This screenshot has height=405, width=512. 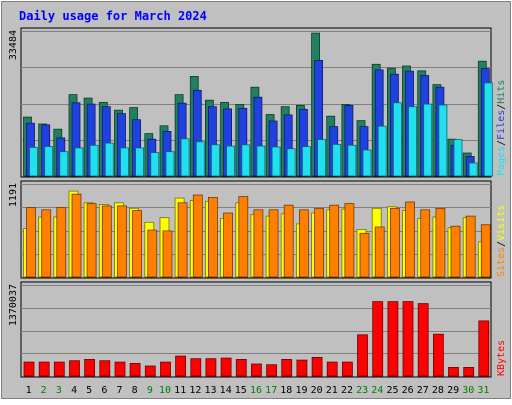 I want to click on x-tick-label-18: 18, so click(x=286, y=390).